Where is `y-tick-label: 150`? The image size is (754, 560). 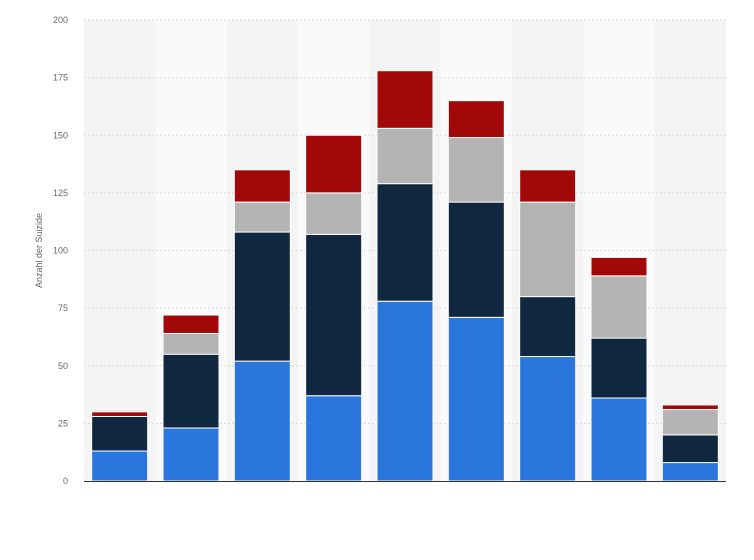 y-tick-label: 150 is located at coordinates (60, 135).